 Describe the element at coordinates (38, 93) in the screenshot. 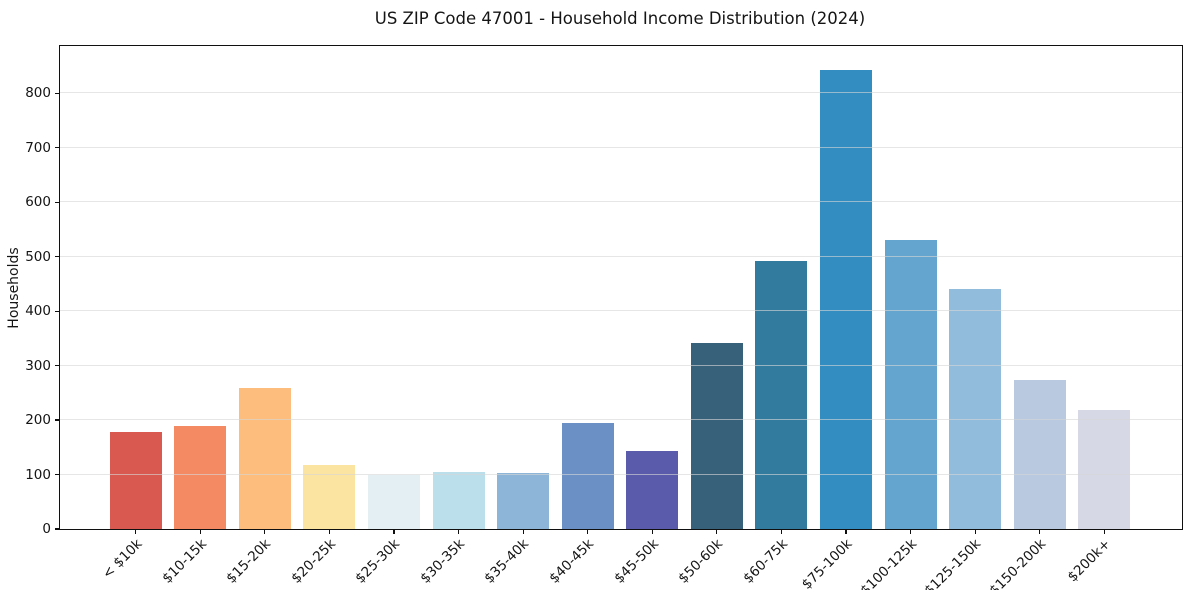

I see `y-tick-label: 800` at that location.